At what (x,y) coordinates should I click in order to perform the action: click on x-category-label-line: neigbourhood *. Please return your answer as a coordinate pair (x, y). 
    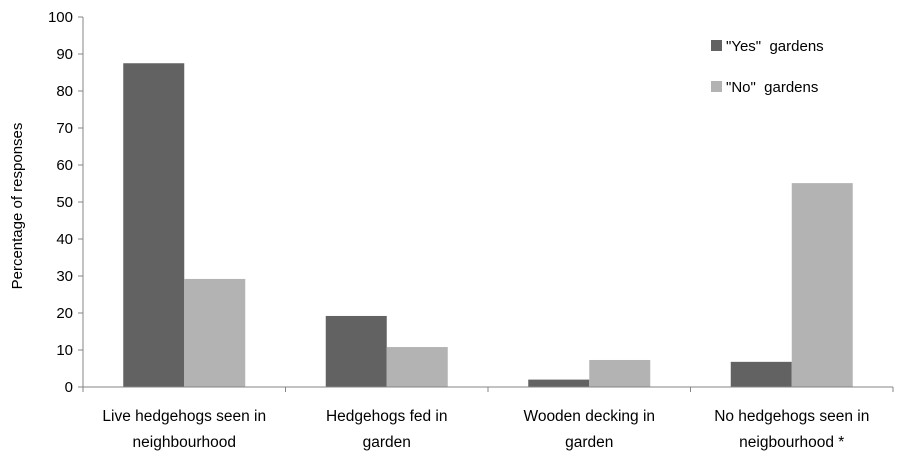
    Looking at the image, I should click on (791, 442).